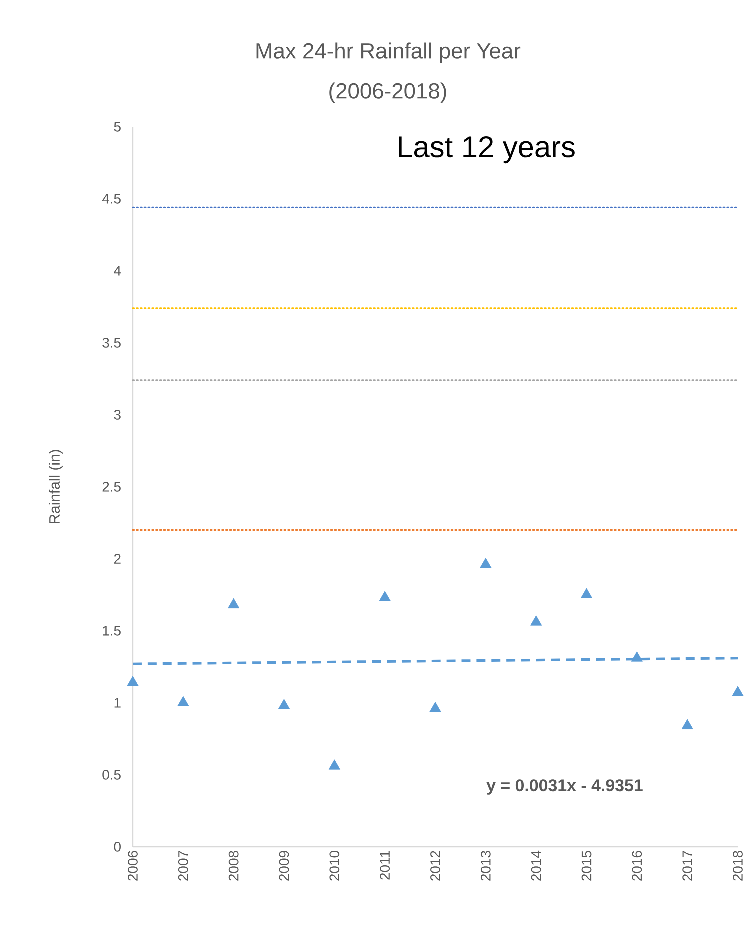 This screenshot has width=749, height=950. Describe the element at coordinates (587, 866) in the screenshot. I see `x-tick-label: 2015` at that location.